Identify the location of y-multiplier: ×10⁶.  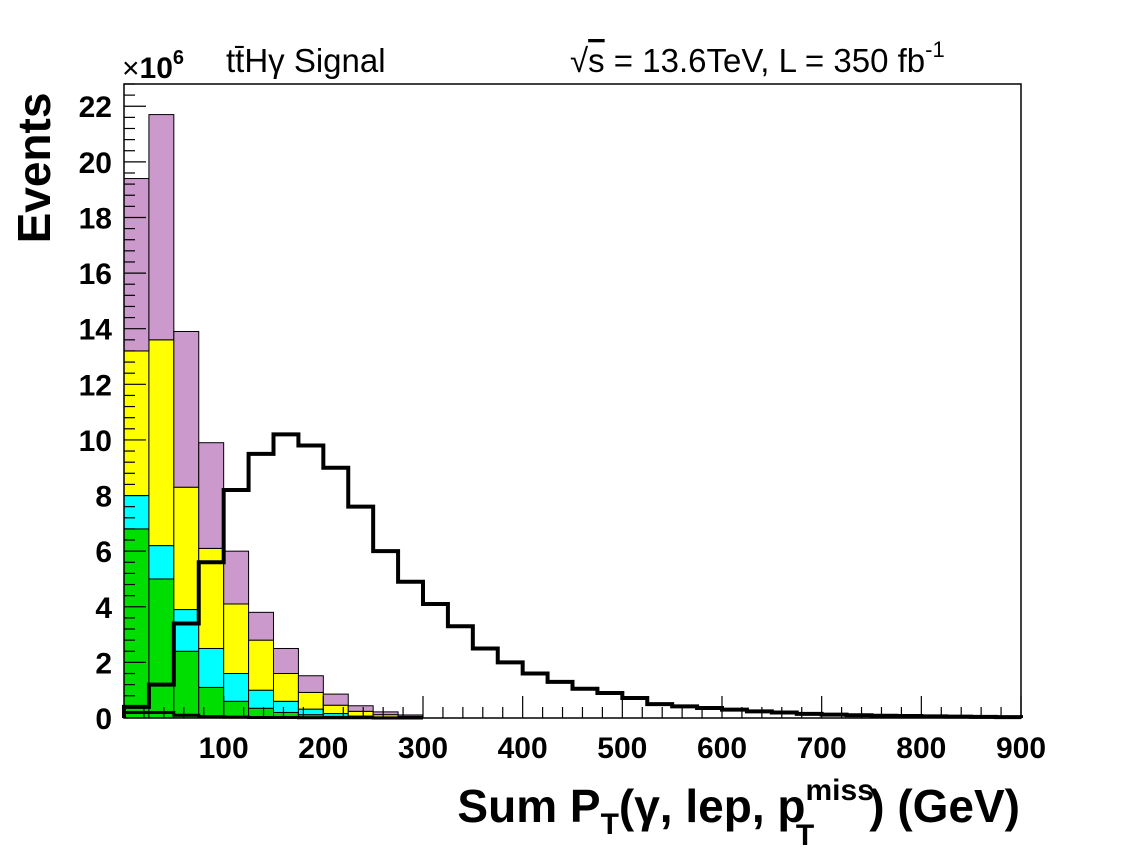
(153, 66).